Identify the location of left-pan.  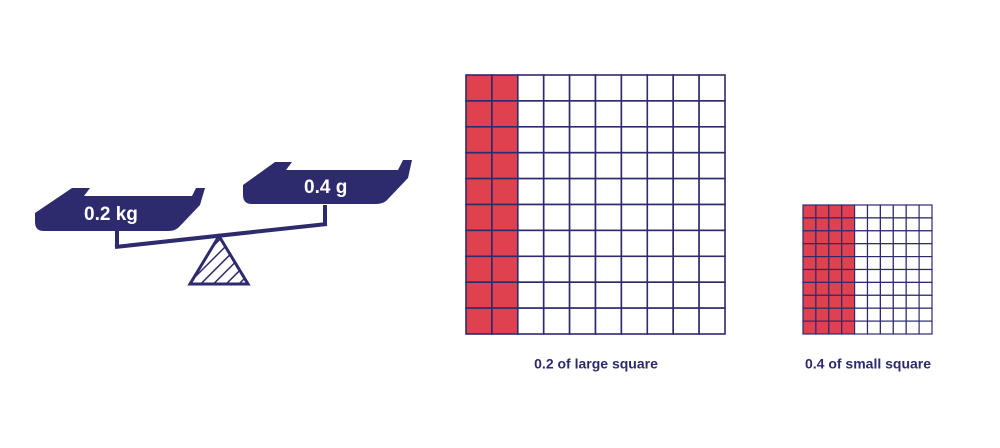
(120, 209).